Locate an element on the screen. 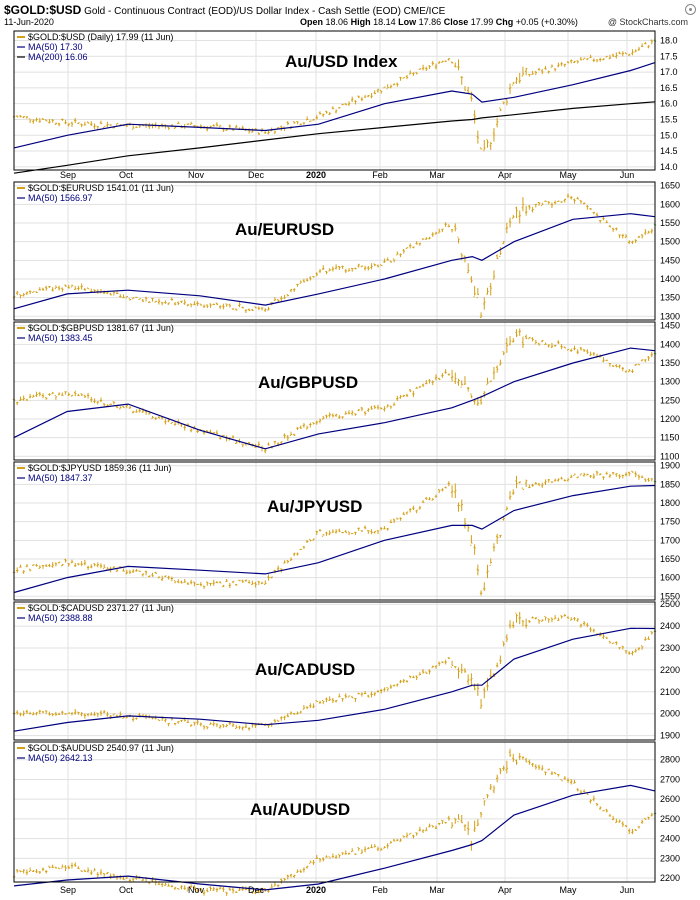 The width and height of the screenshot is (700, 900). y-tick-label: 14.0 is located at coordinates (669, 167).